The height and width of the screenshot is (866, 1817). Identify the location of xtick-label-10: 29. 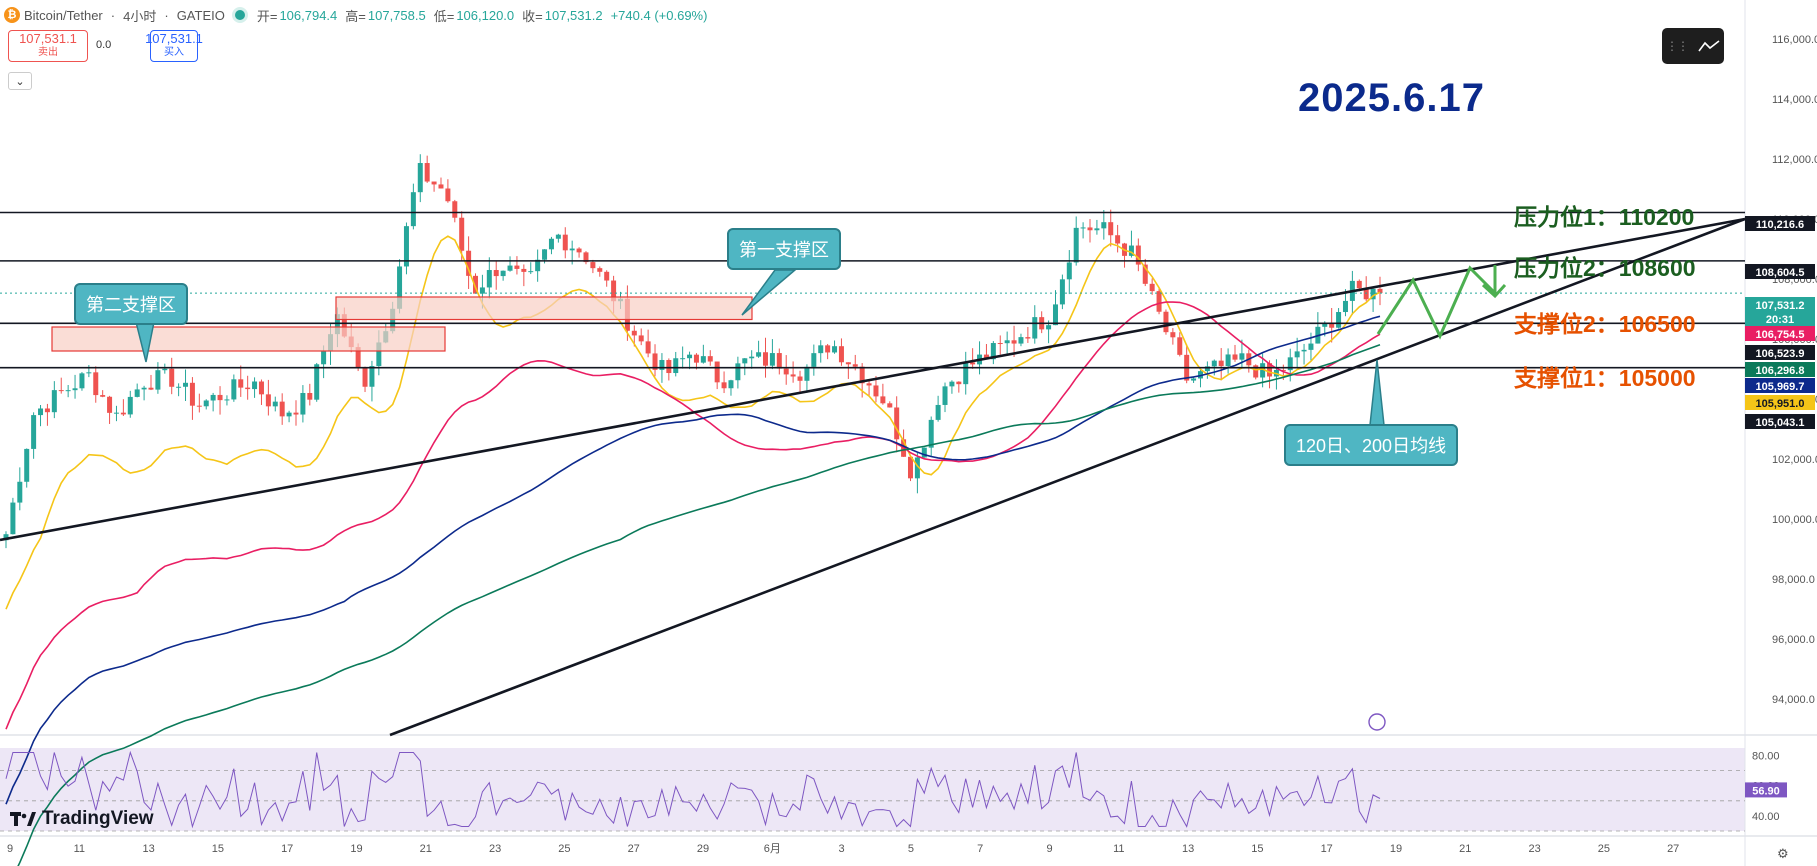
(703, 849).